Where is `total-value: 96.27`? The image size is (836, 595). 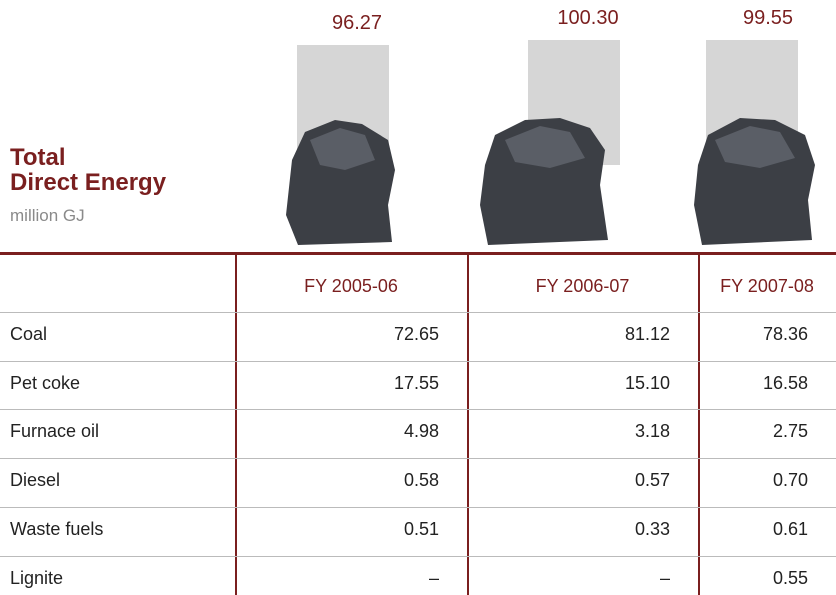 total-value: 96.27 is located at coordinates (357, 23).